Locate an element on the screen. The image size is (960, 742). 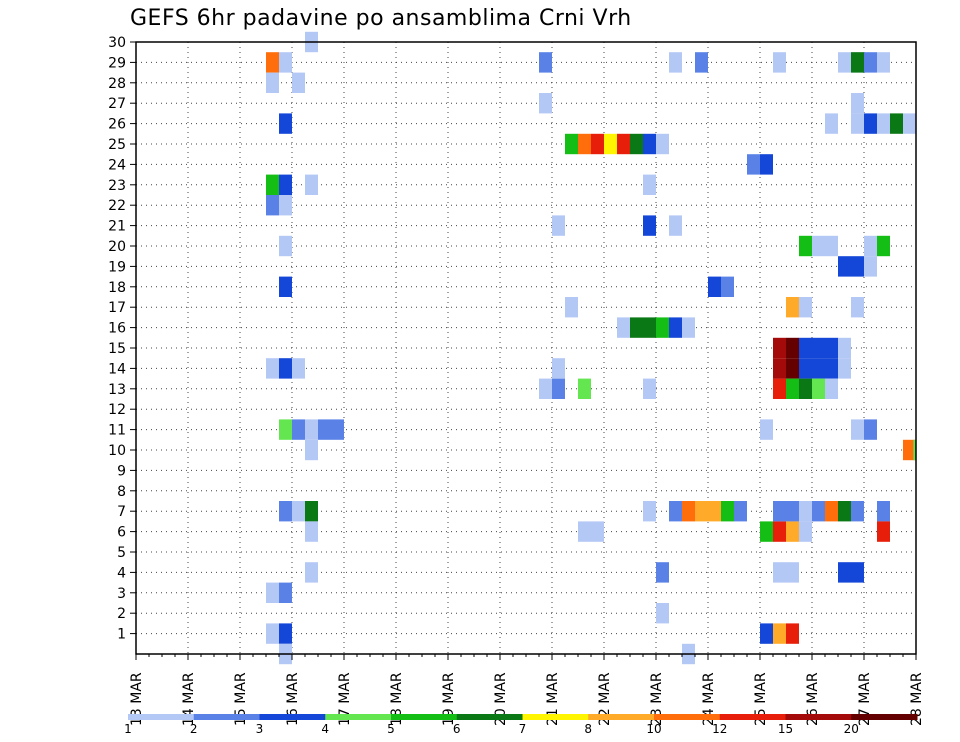
colorbar-label: 20 is located at coordinates (851, 729).